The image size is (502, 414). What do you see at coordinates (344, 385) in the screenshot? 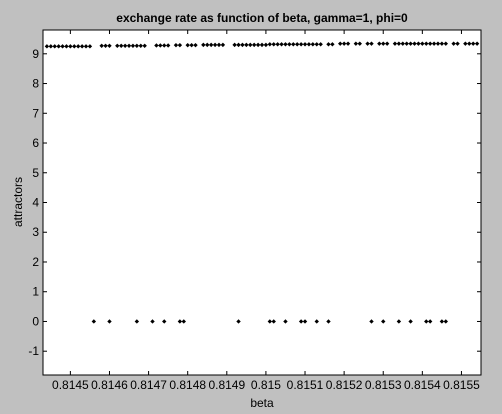
I see `x-tick-label: 0.8152` at bounding box center [344, 385].